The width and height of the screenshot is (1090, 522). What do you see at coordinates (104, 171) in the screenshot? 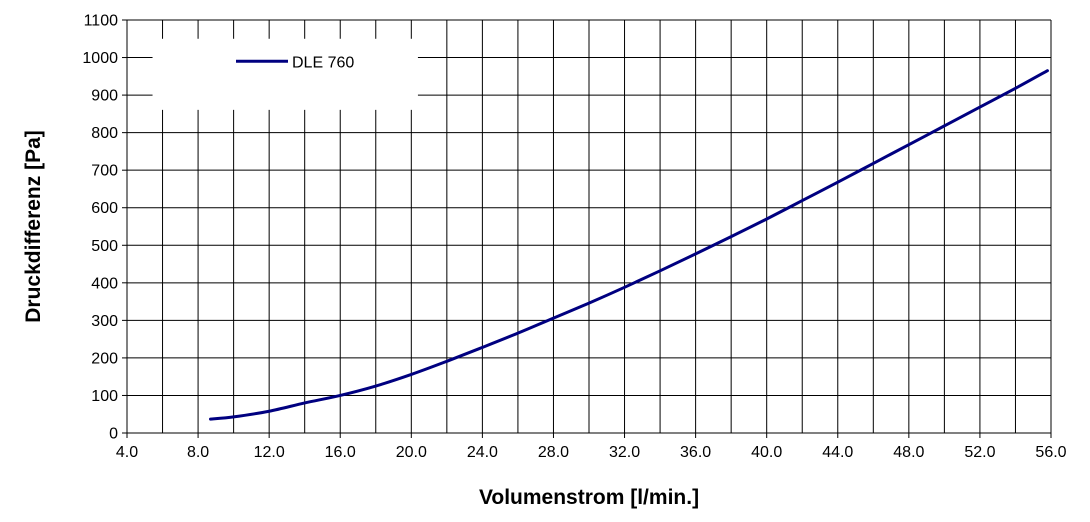
I see `y-tick-label: 700` at bounding box center [104, 171].